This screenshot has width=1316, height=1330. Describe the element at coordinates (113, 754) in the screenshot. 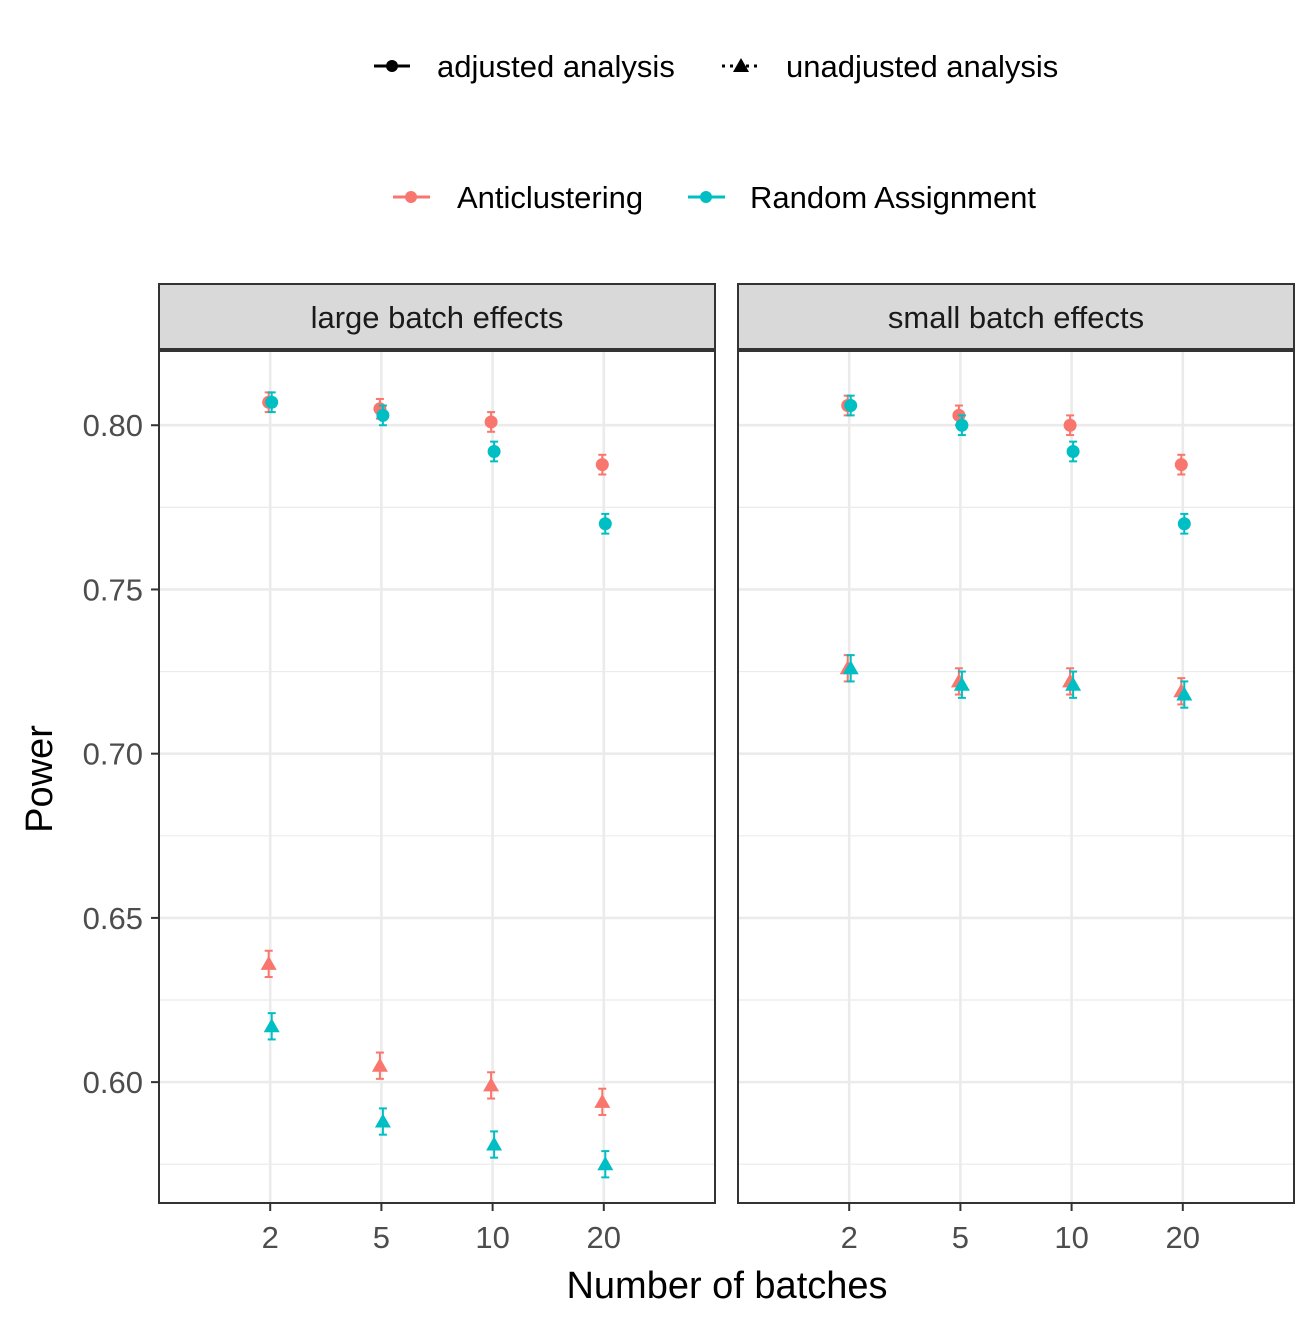

I see `y-tick-label: 0.70` at that location.